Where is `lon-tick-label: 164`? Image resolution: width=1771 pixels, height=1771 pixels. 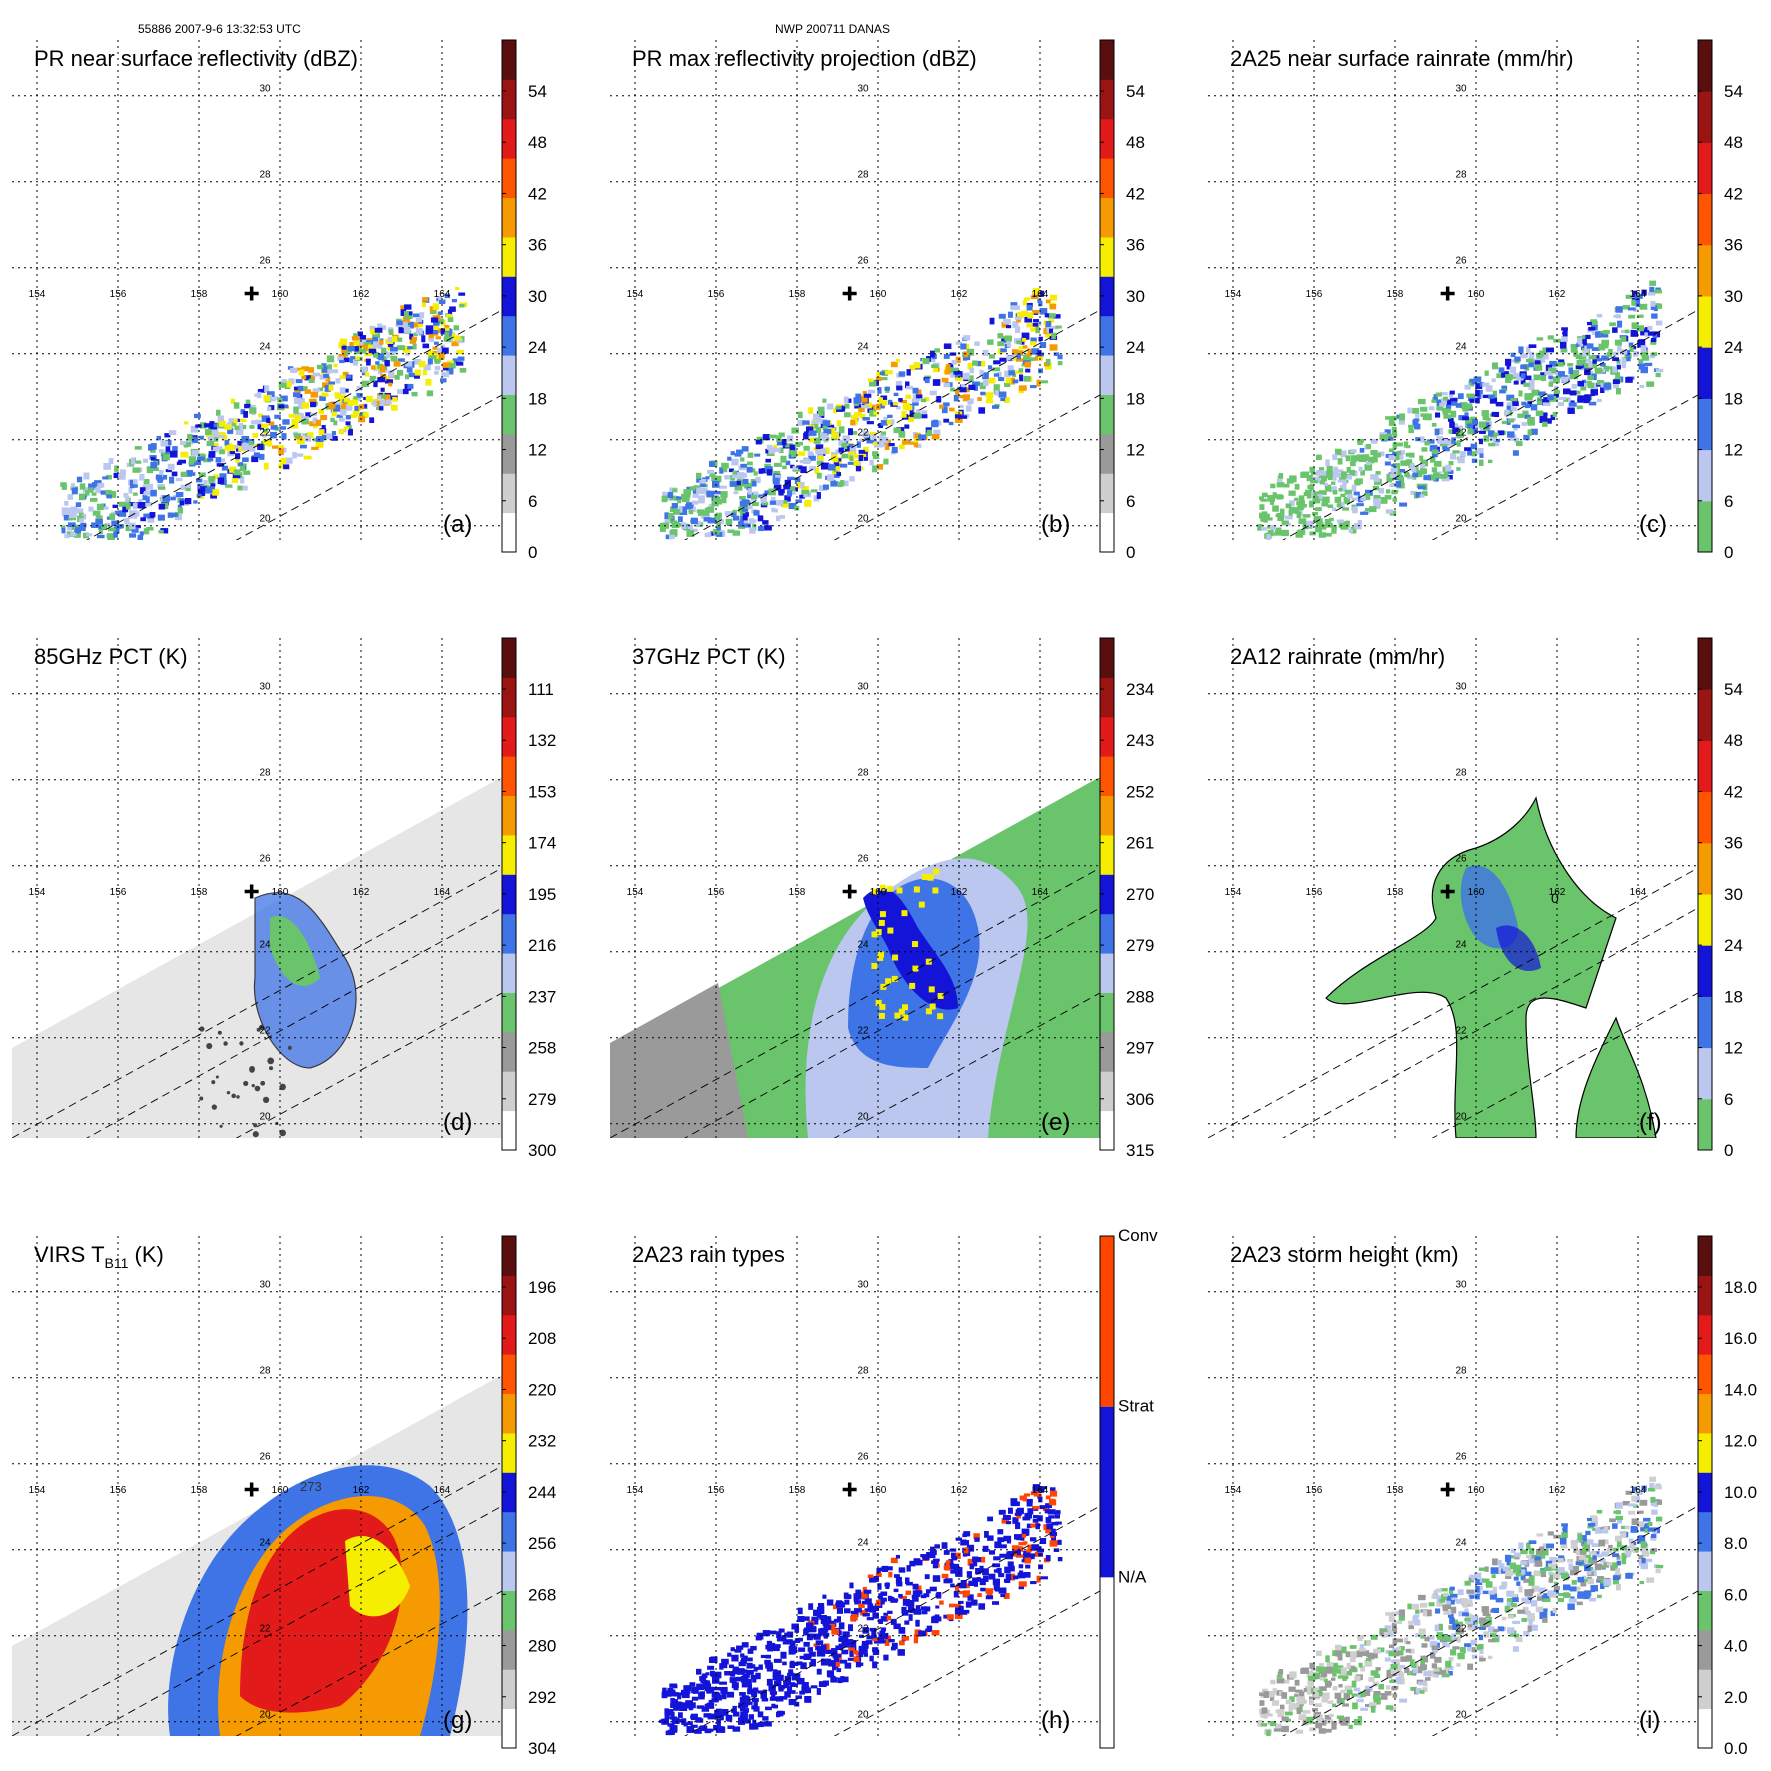 lon-tick-label: 164 is located at coordinates (1638, 892).